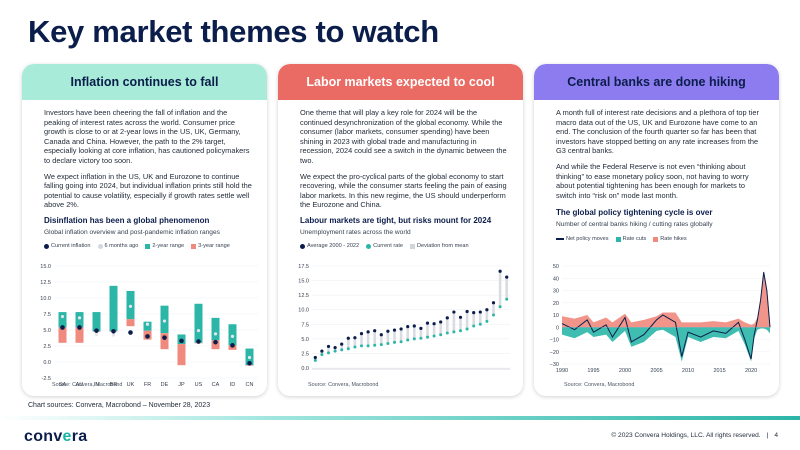 This screenshot has height=450, width=800. I want to click on convera-logo: convera, so click(55, 437).